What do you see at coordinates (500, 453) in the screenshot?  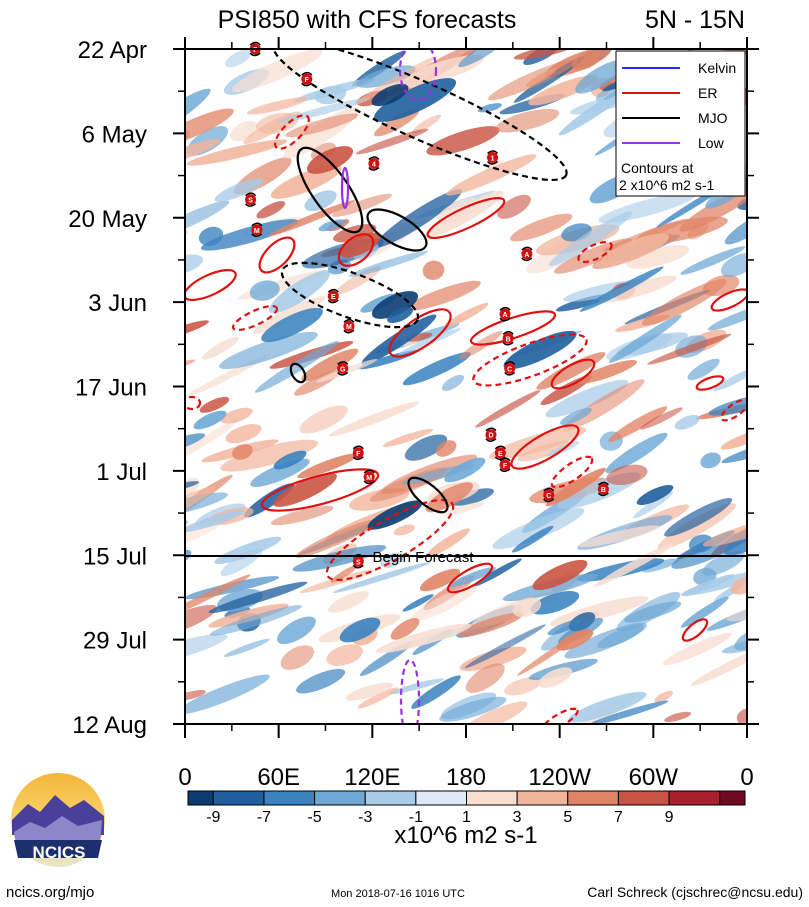 I see `storm-marker: E` at bounding box center [500, 453].